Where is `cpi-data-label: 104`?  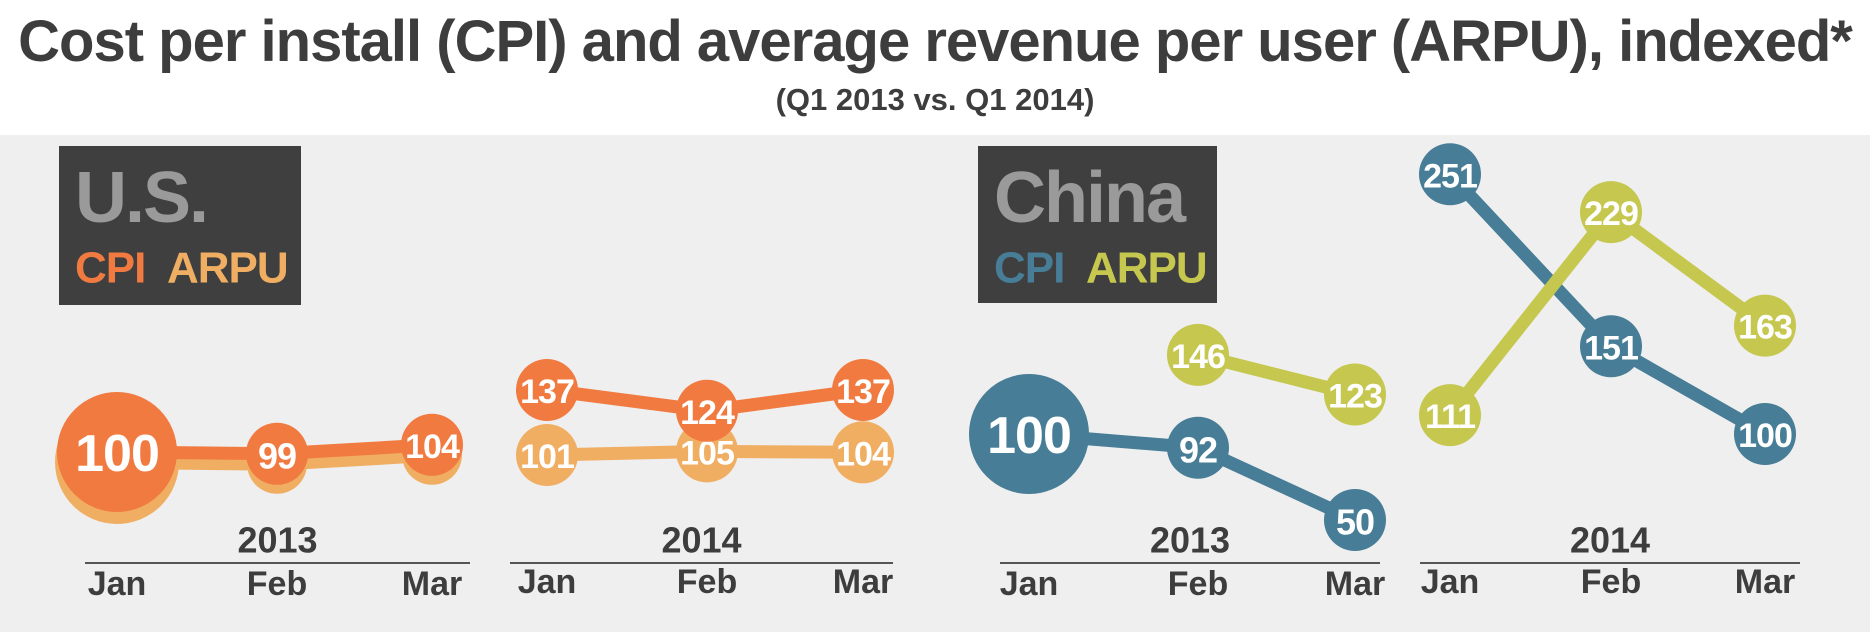
cpi-data-label: 104 is located at coordinates (432, 447).